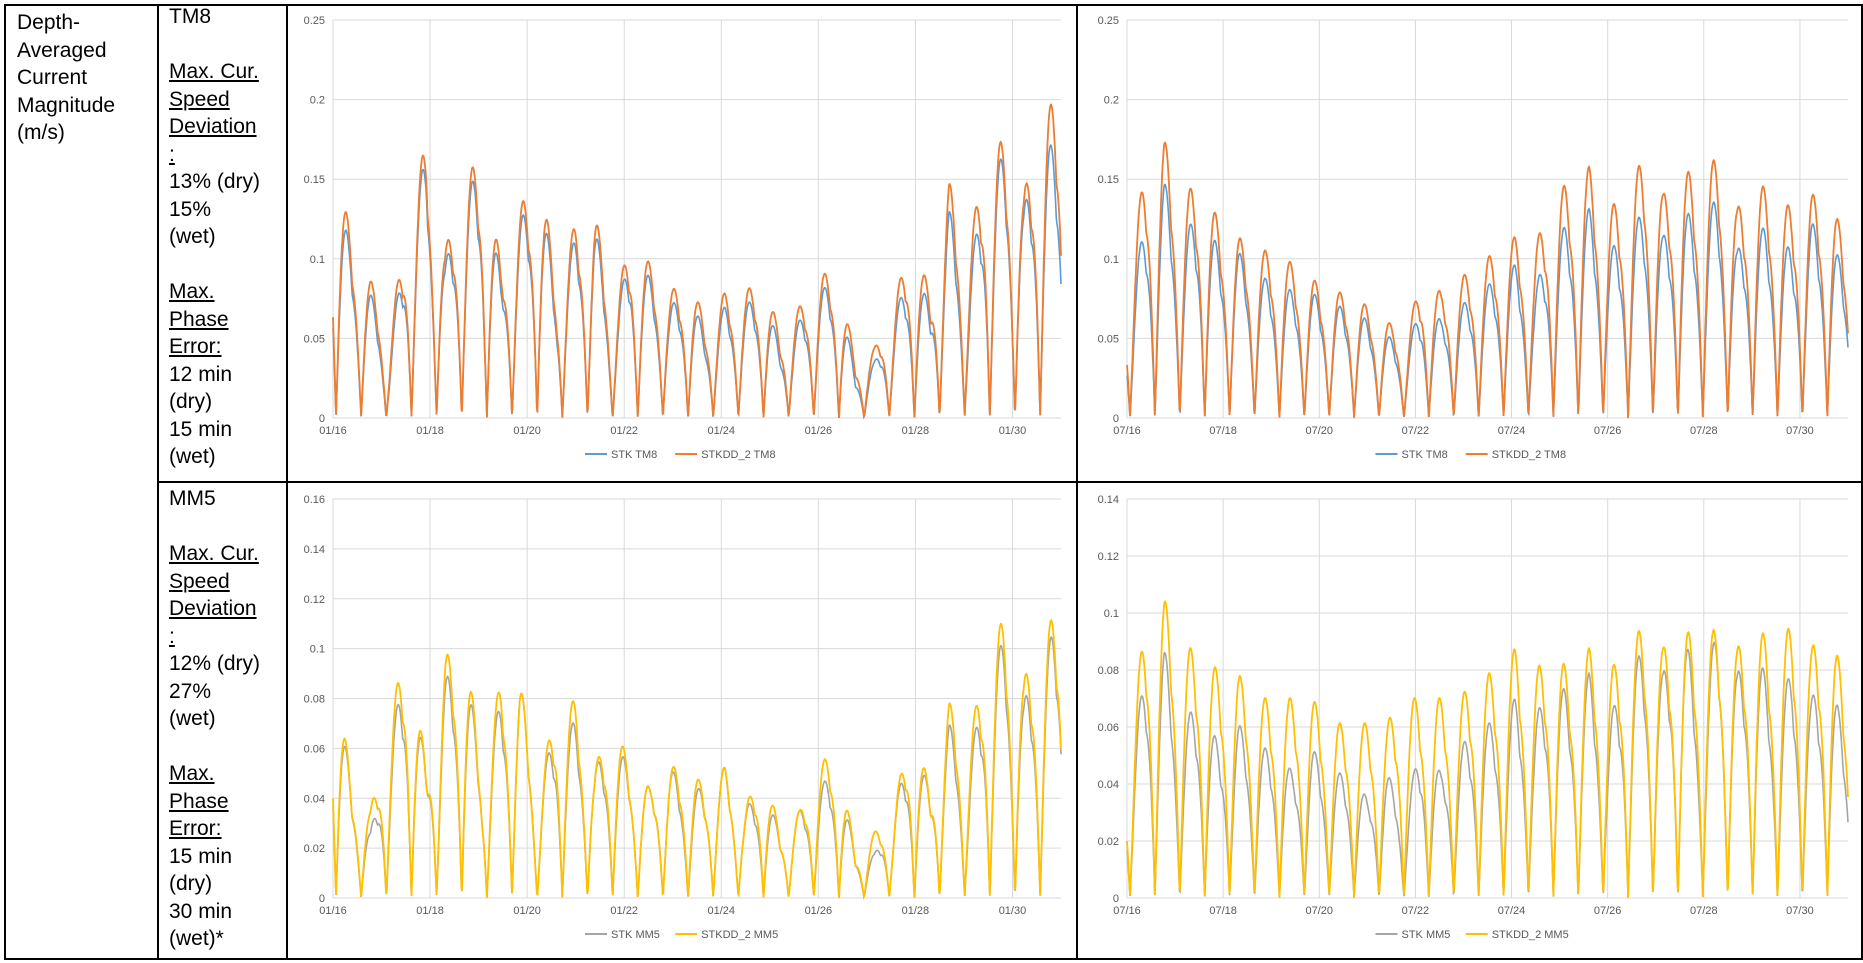 This screenshot has width=1863, height=963. What do you see at coordinates (1010, 482) in the screenshot?
I see `row-divider` at bounding box center [1010, 482].